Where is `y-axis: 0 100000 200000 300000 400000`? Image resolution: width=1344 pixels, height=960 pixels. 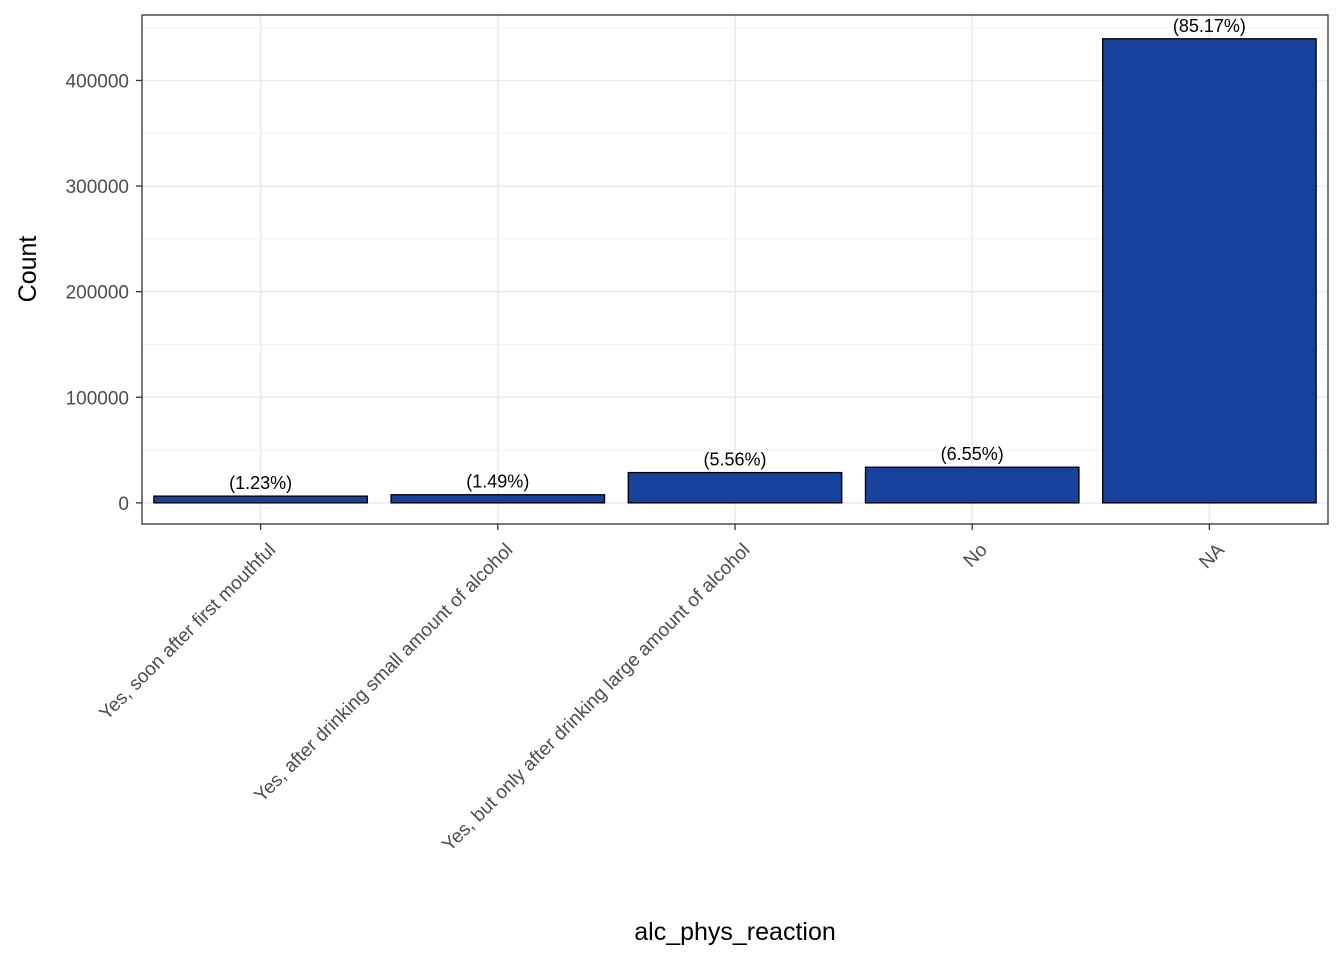 y-axis: 0 100000 200000 300000 400000 is located at coordinates (104, 293).